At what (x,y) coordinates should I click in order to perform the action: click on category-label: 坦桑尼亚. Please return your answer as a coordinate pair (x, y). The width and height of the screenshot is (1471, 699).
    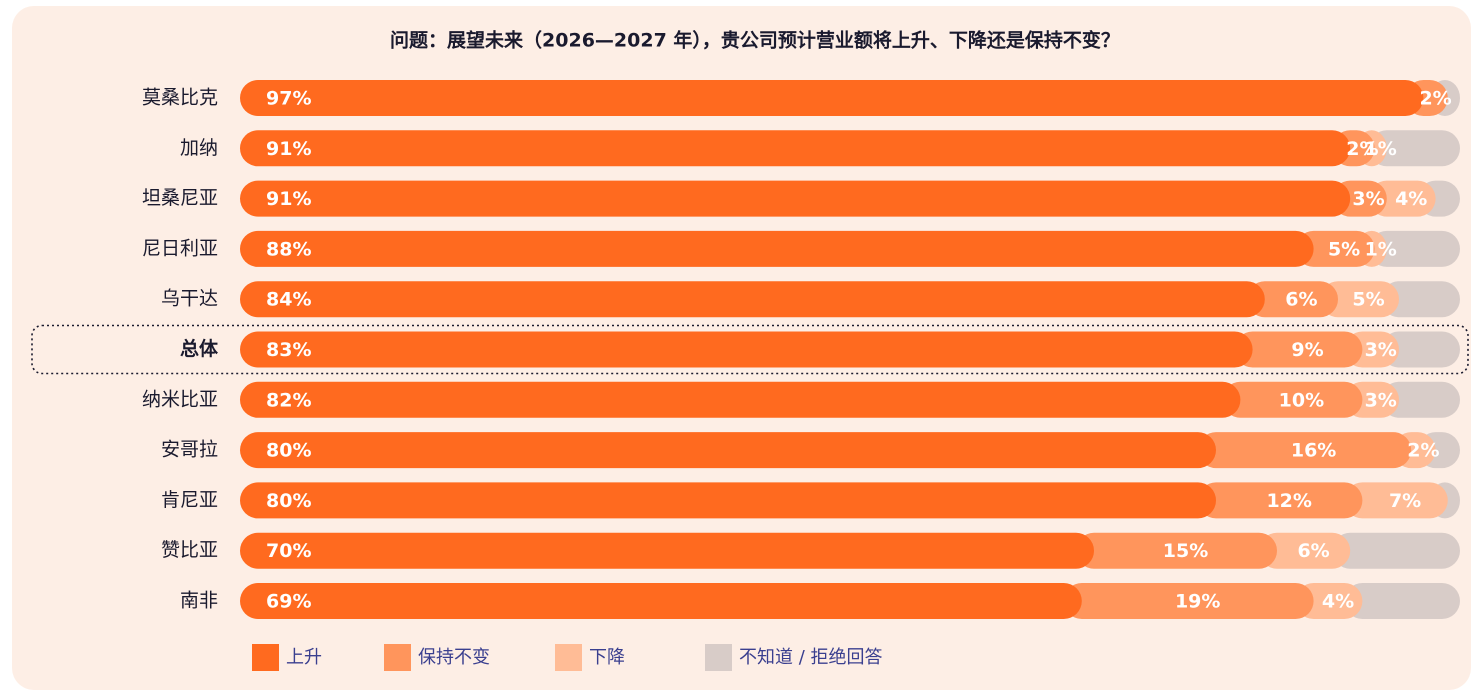
    Looking at the image, I should click on (180, 198).